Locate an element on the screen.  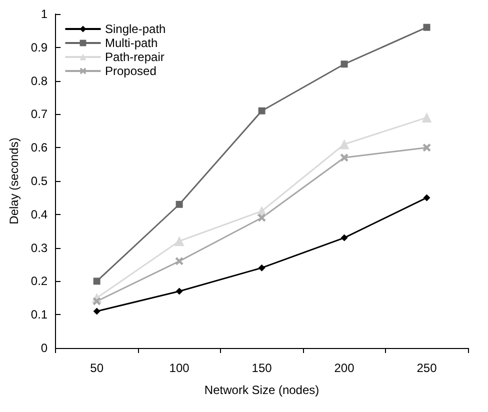
legend-label: Path-repair is located at coordinates (134, 57).